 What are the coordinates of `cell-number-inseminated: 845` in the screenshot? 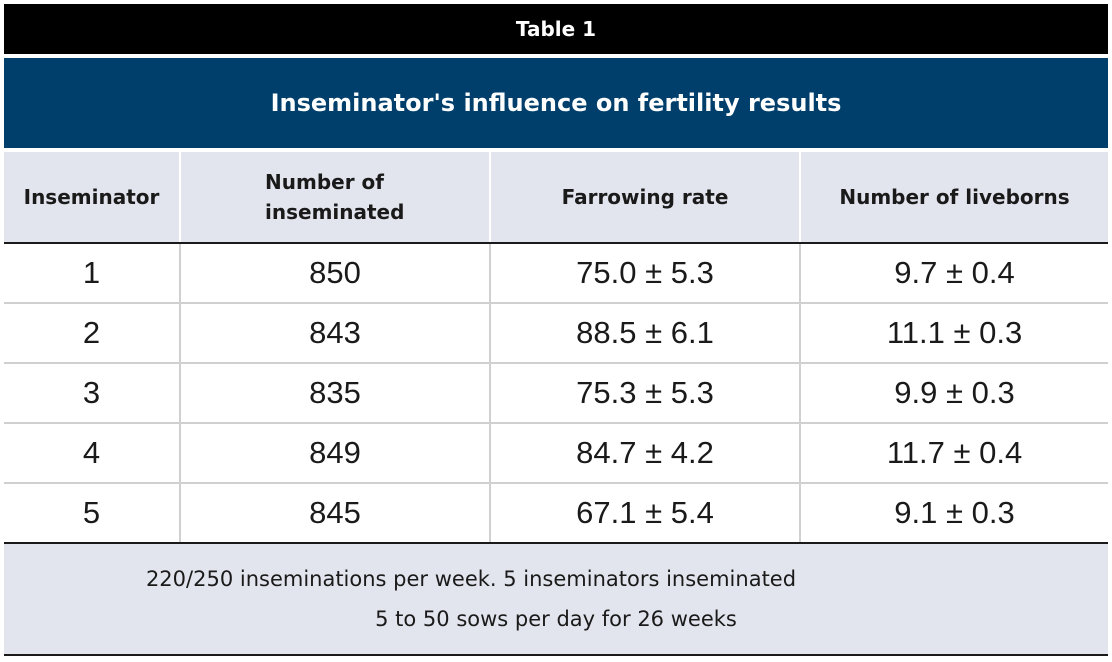 It's located at (334, 513).